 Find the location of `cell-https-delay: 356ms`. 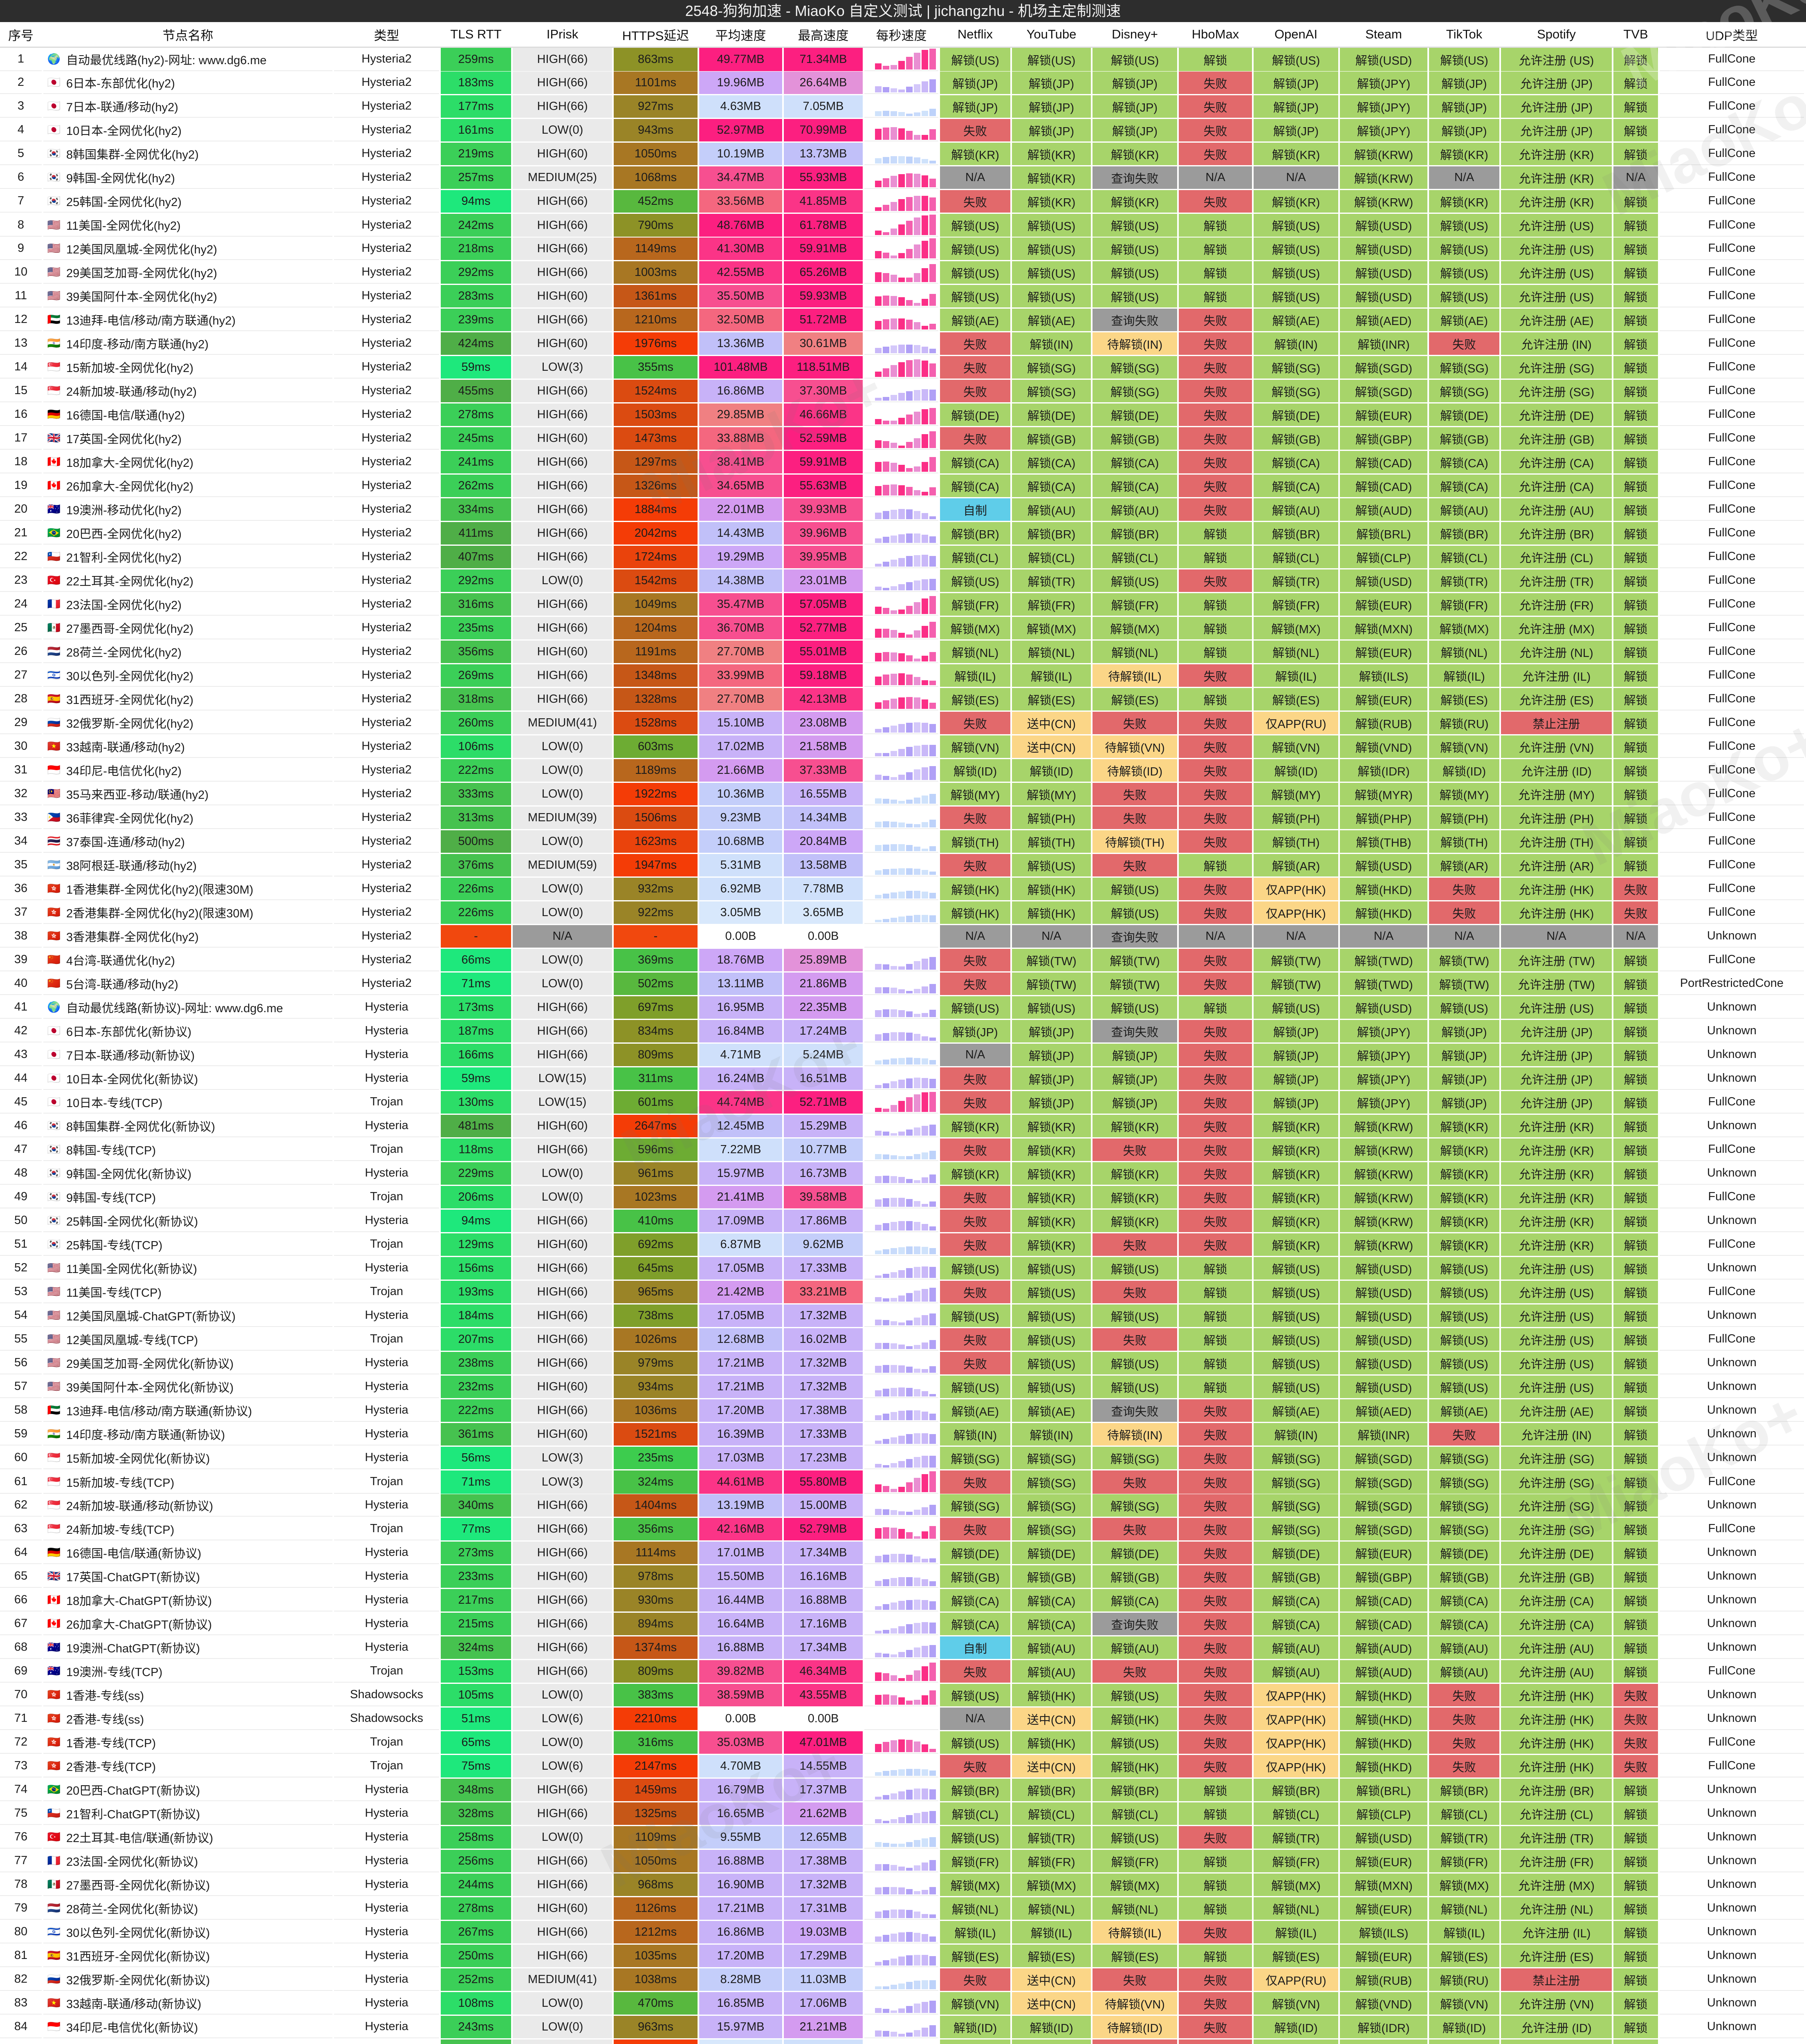

cell-https-delay: 356ms is located at coordinates (656, 1529).